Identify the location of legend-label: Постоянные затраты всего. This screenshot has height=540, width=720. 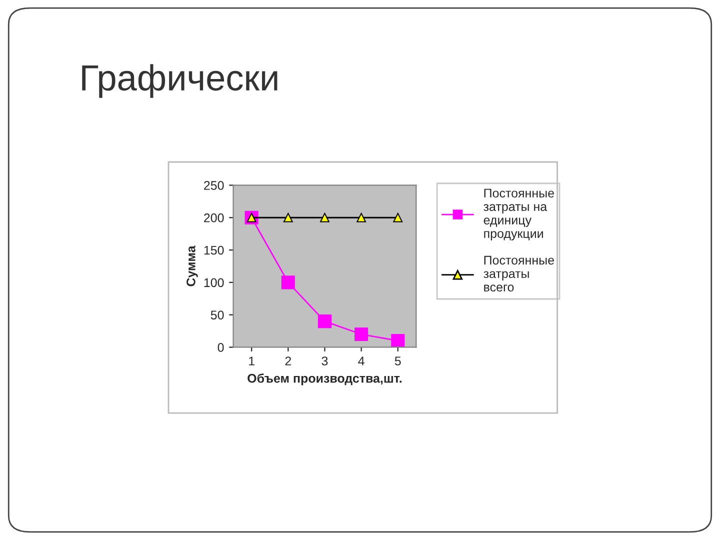
(519, 274).